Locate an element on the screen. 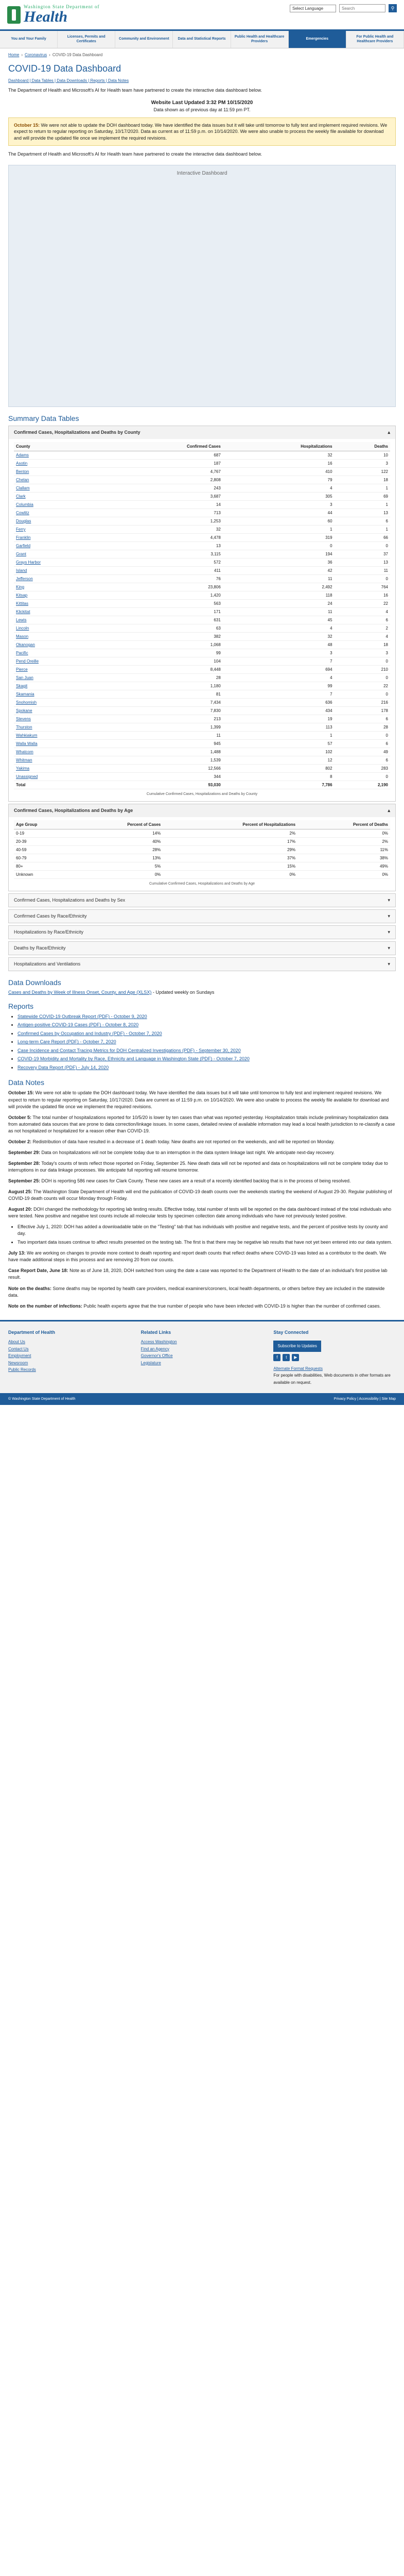  county-link: Snohomish is located at coordinates (26, 702).